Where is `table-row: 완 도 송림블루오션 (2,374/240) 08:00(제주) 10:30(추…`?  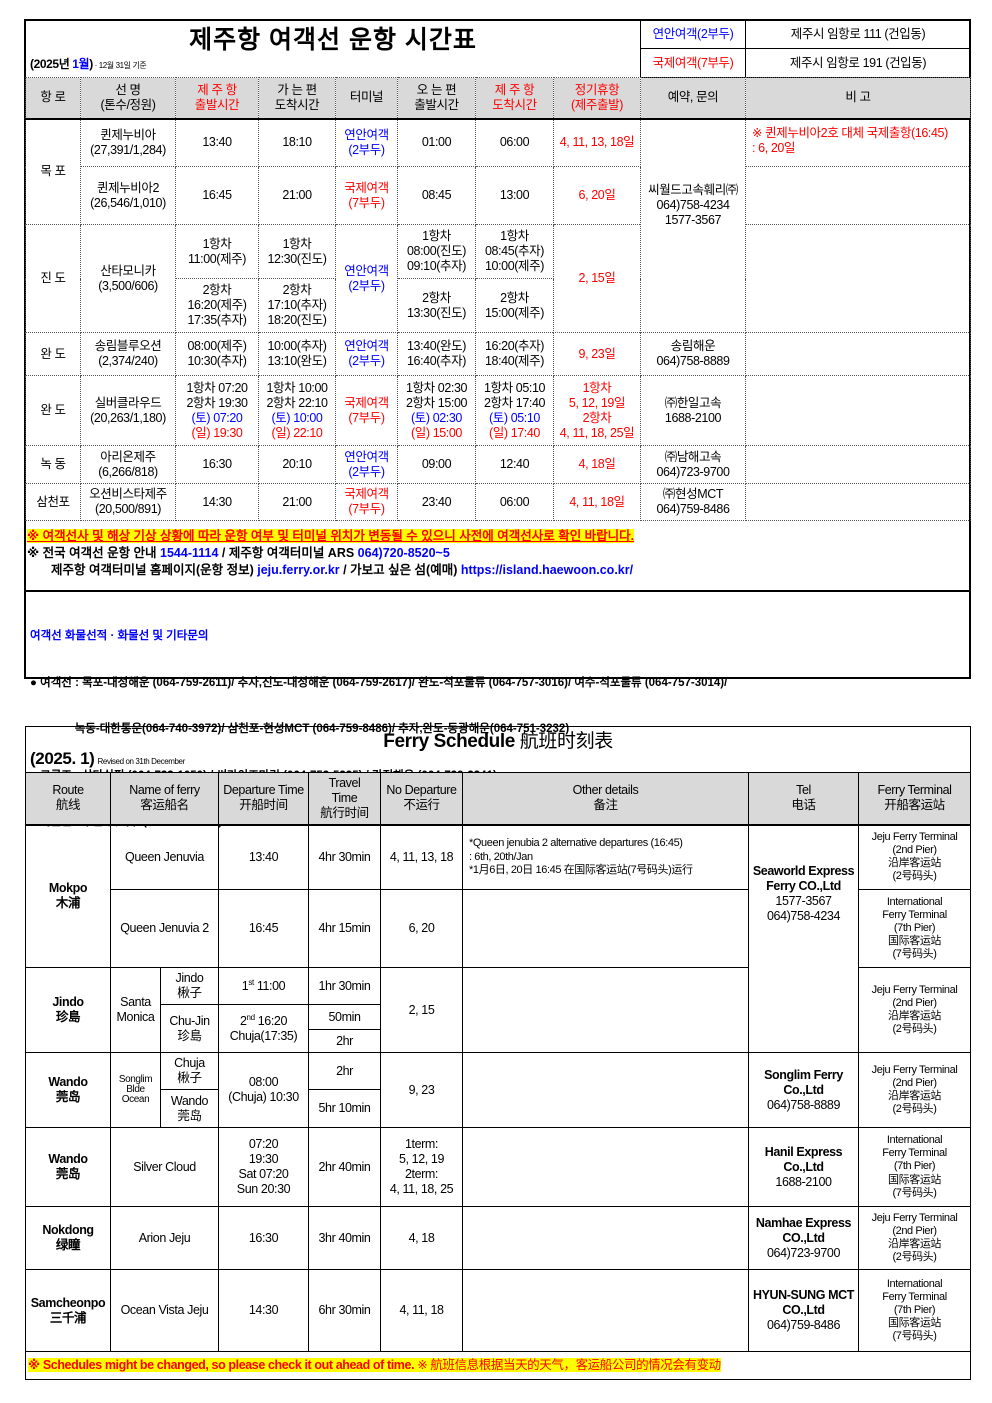 table-row: 완 도 송림블루오션 (2,374/240) 08:00(제주) 10:30(추… is located at coordinates (498, 354).